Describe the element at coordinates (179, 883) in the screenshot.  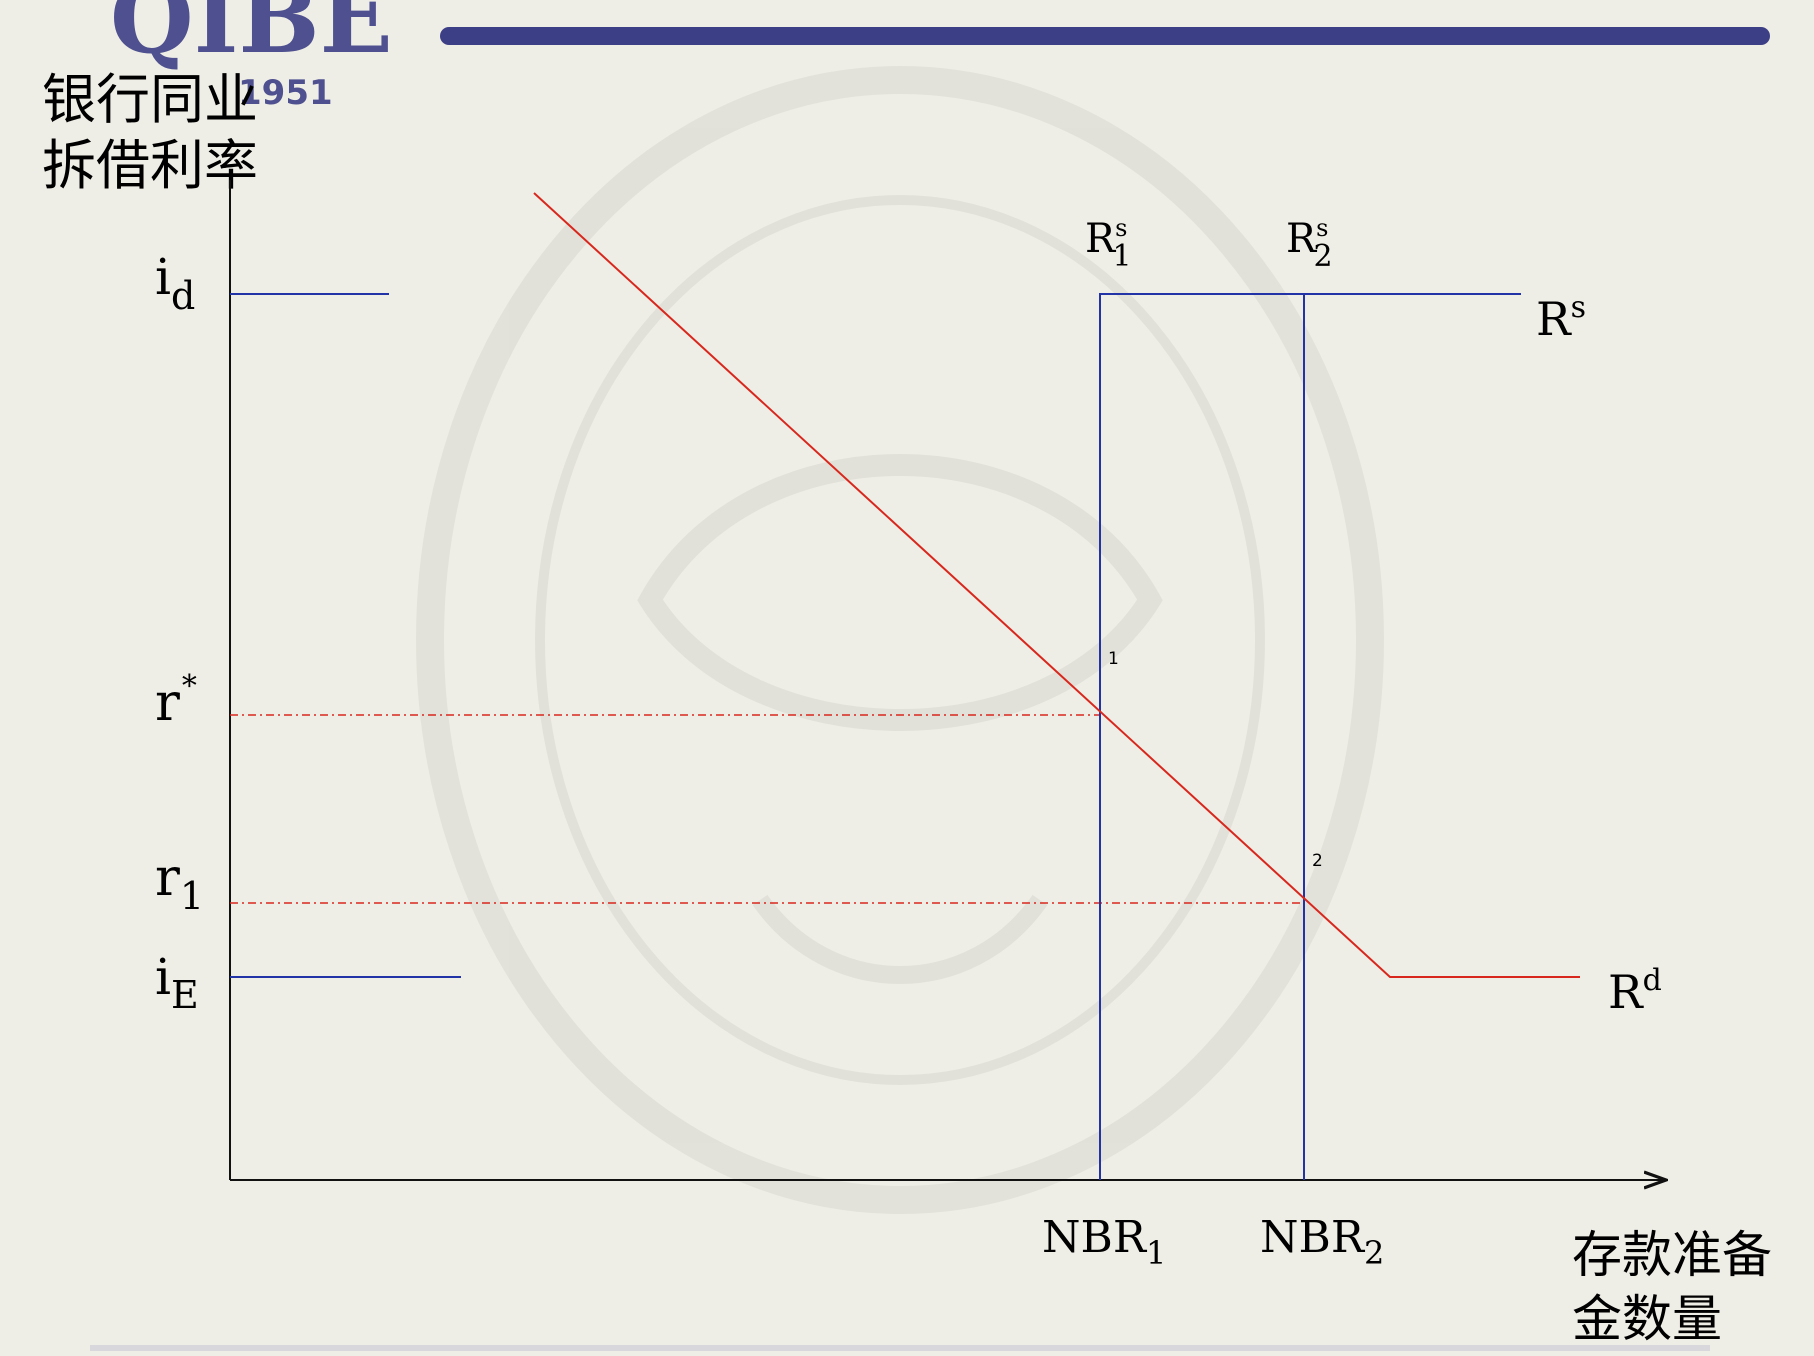
I see `label-r1: r1` at that location.